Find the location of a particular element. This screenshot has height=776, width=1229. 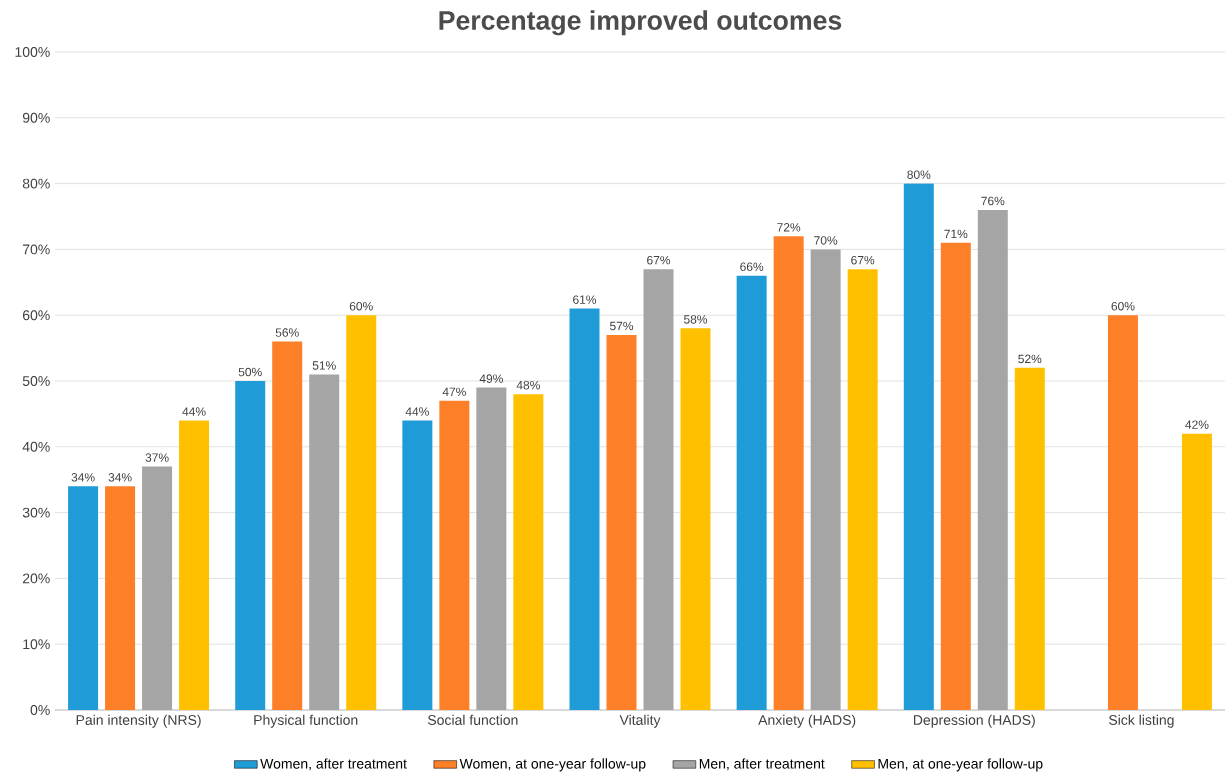

y-tick-label: 100% is located at coordinates (32, 52).